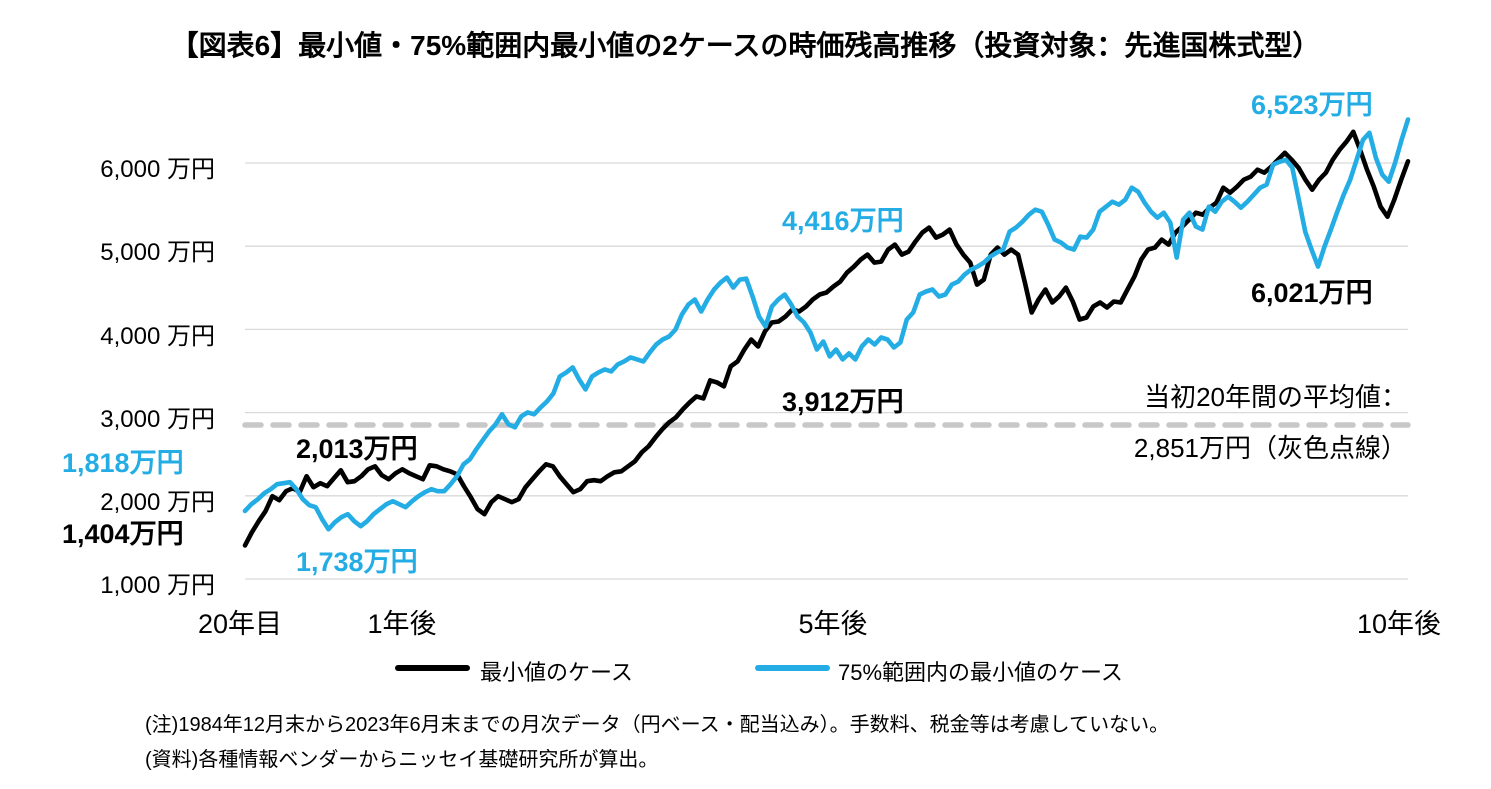 This screenshot has height=789, width=1491. I want to click on annotation-6021: 6,021万円, so click(1312, 293).